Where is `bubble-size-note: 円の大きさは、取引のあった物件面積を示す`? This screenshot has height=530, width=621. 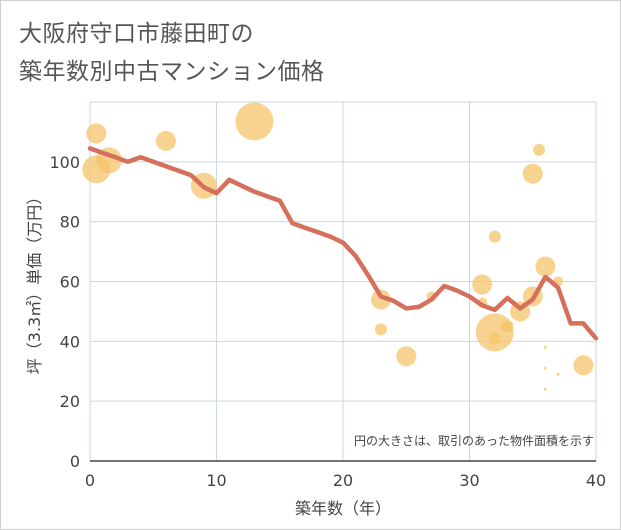 bubble-size-note: 円の大きさは、取引のあった物件面積を示す is located at coordinates (474, 440).